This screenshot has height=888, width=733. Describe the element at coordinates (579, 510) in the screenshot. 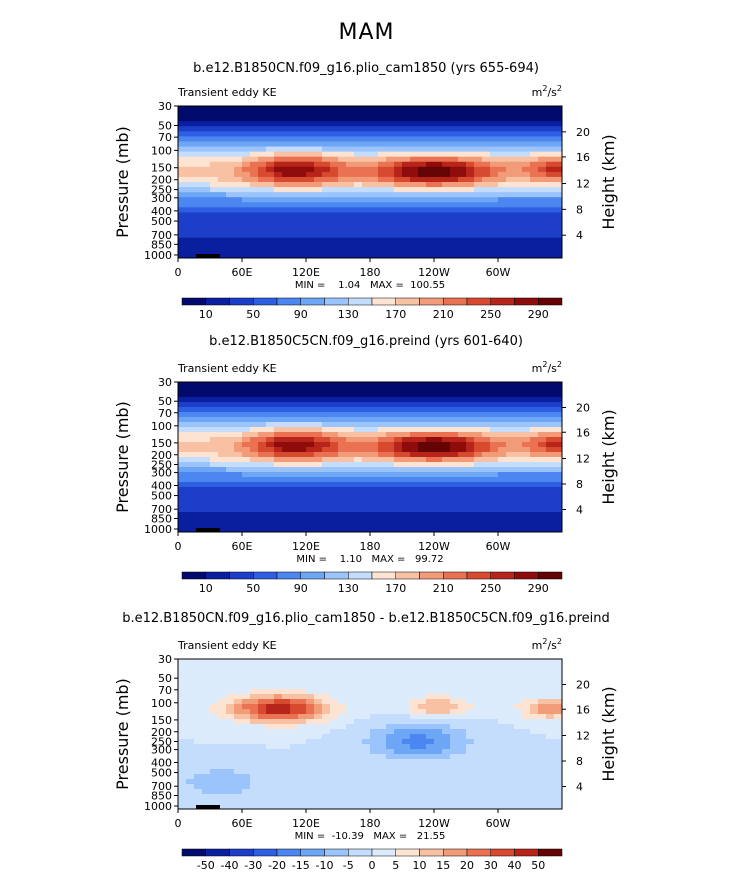

I see `height-tick-label: 4` at that location.